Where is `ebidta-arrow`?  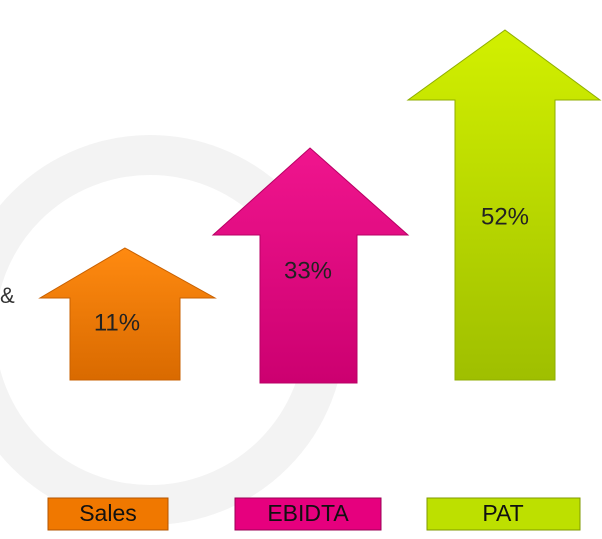 ebidta-arrow is located at coordinates (310, 265).